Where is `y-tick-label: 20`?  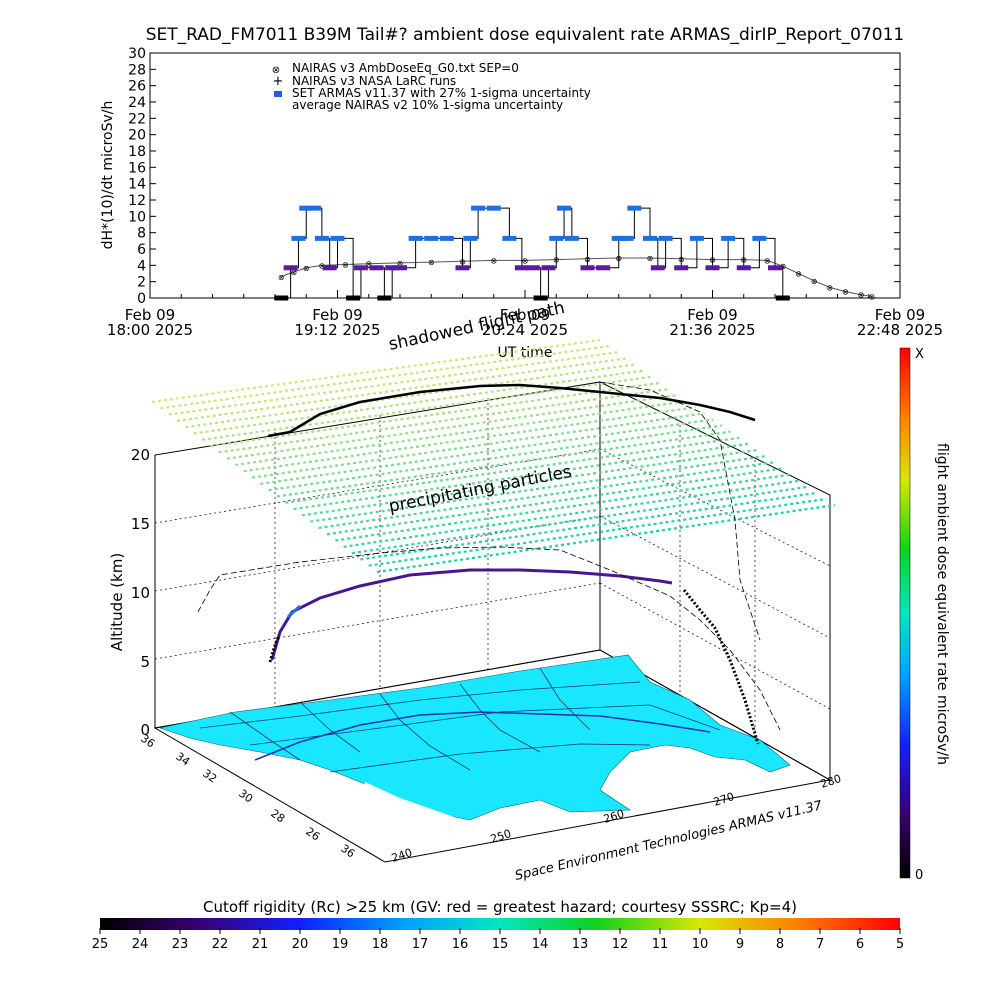 y-tick-label: 20 is located at coordinates (137, 136).